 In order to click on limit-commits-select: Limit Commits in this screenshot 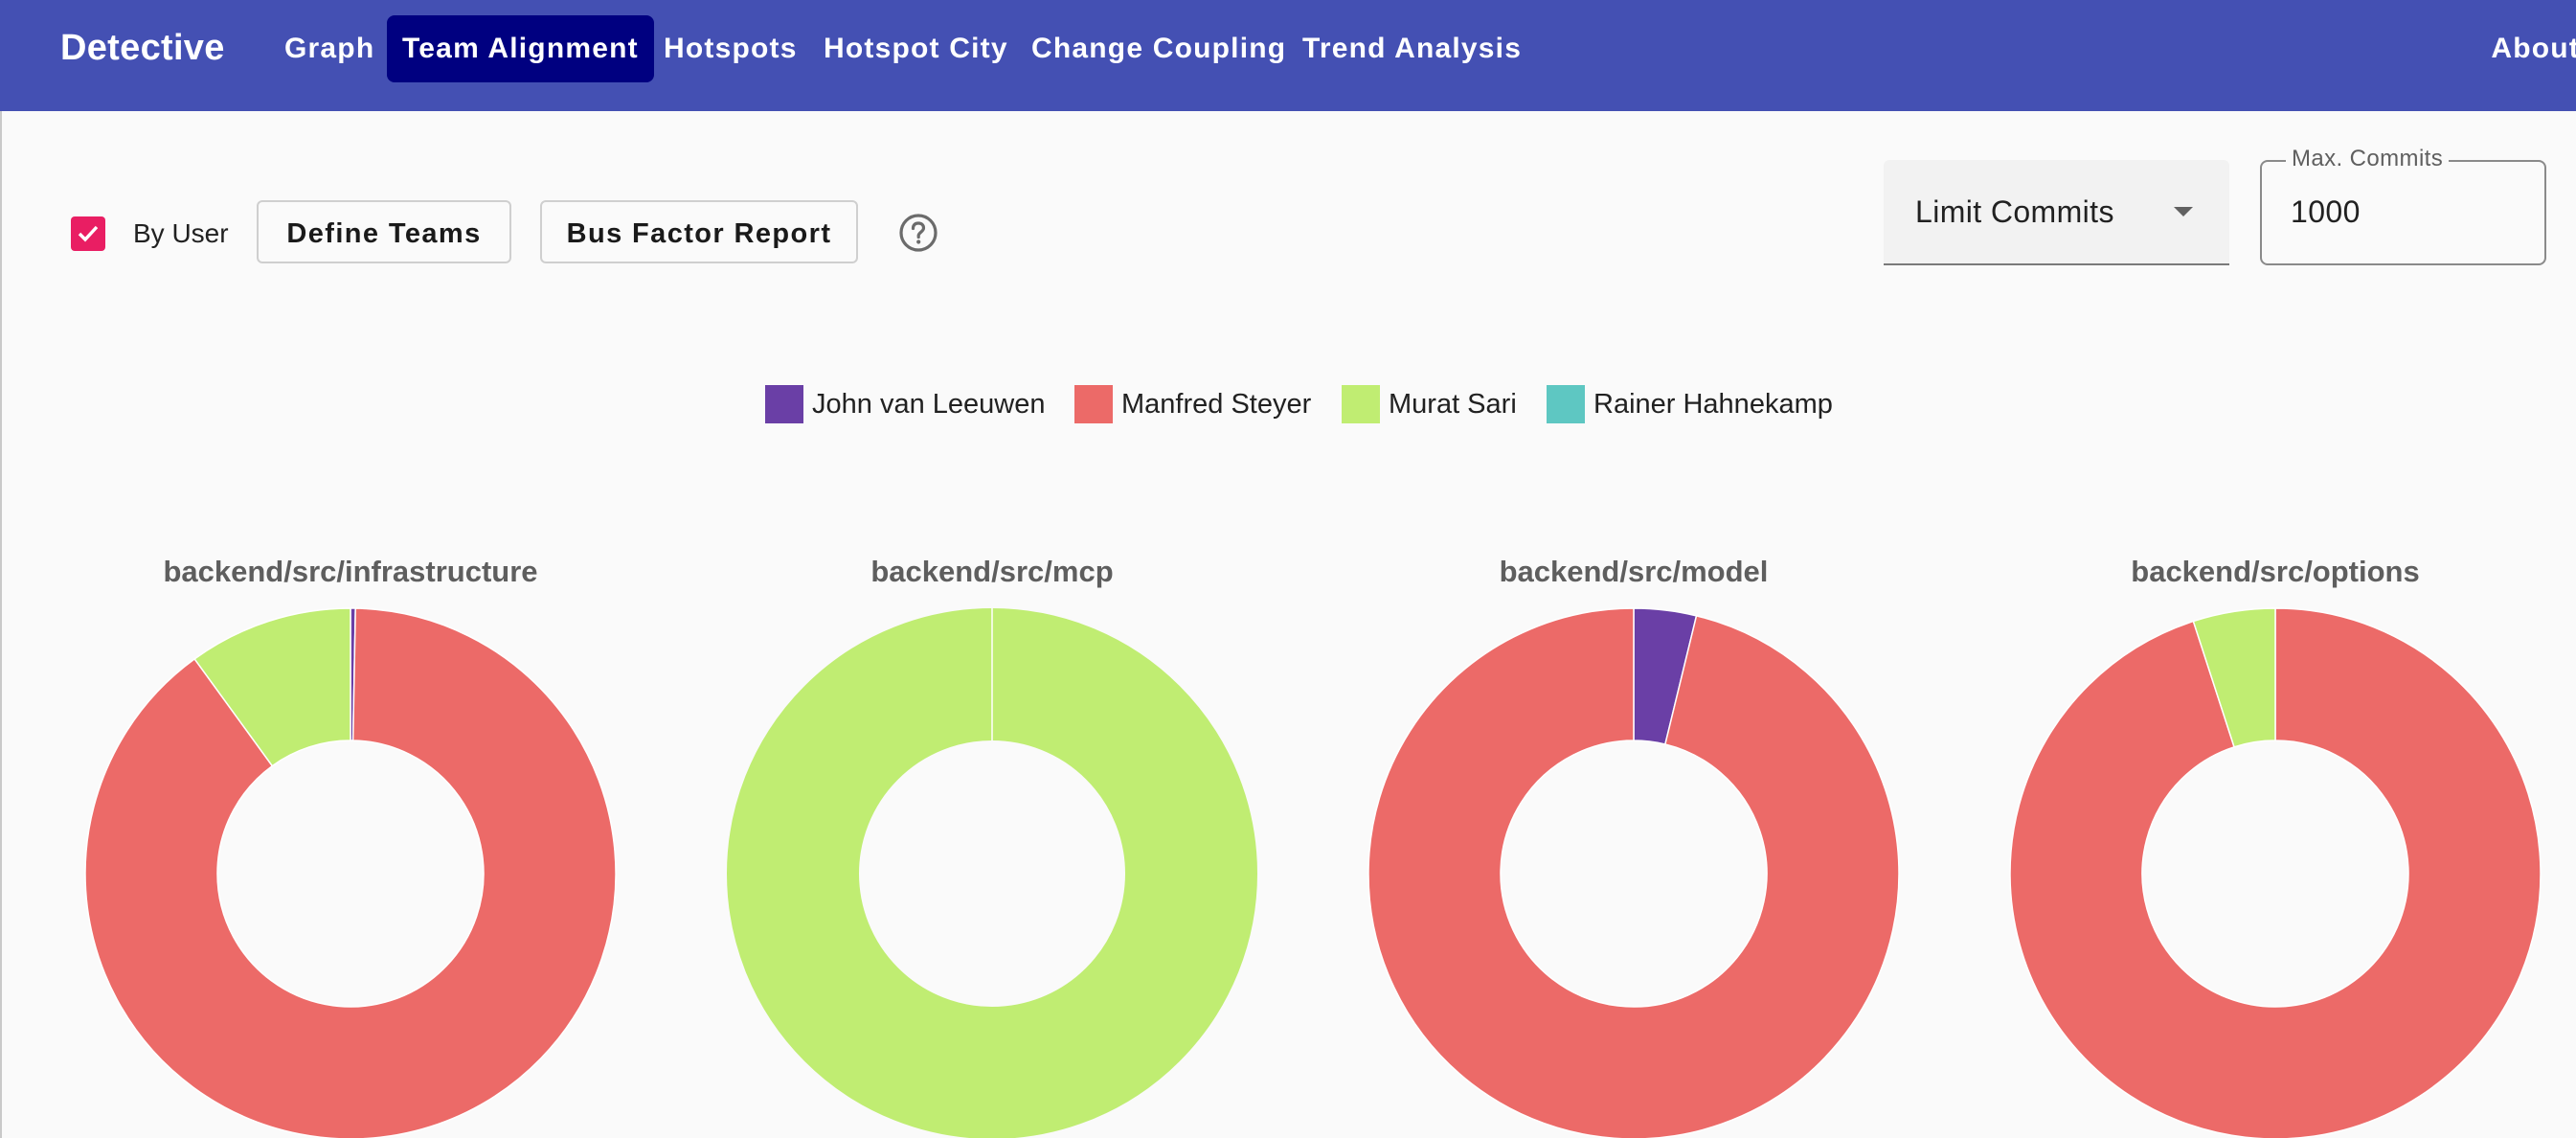, I will do `click(2056, 213)`.